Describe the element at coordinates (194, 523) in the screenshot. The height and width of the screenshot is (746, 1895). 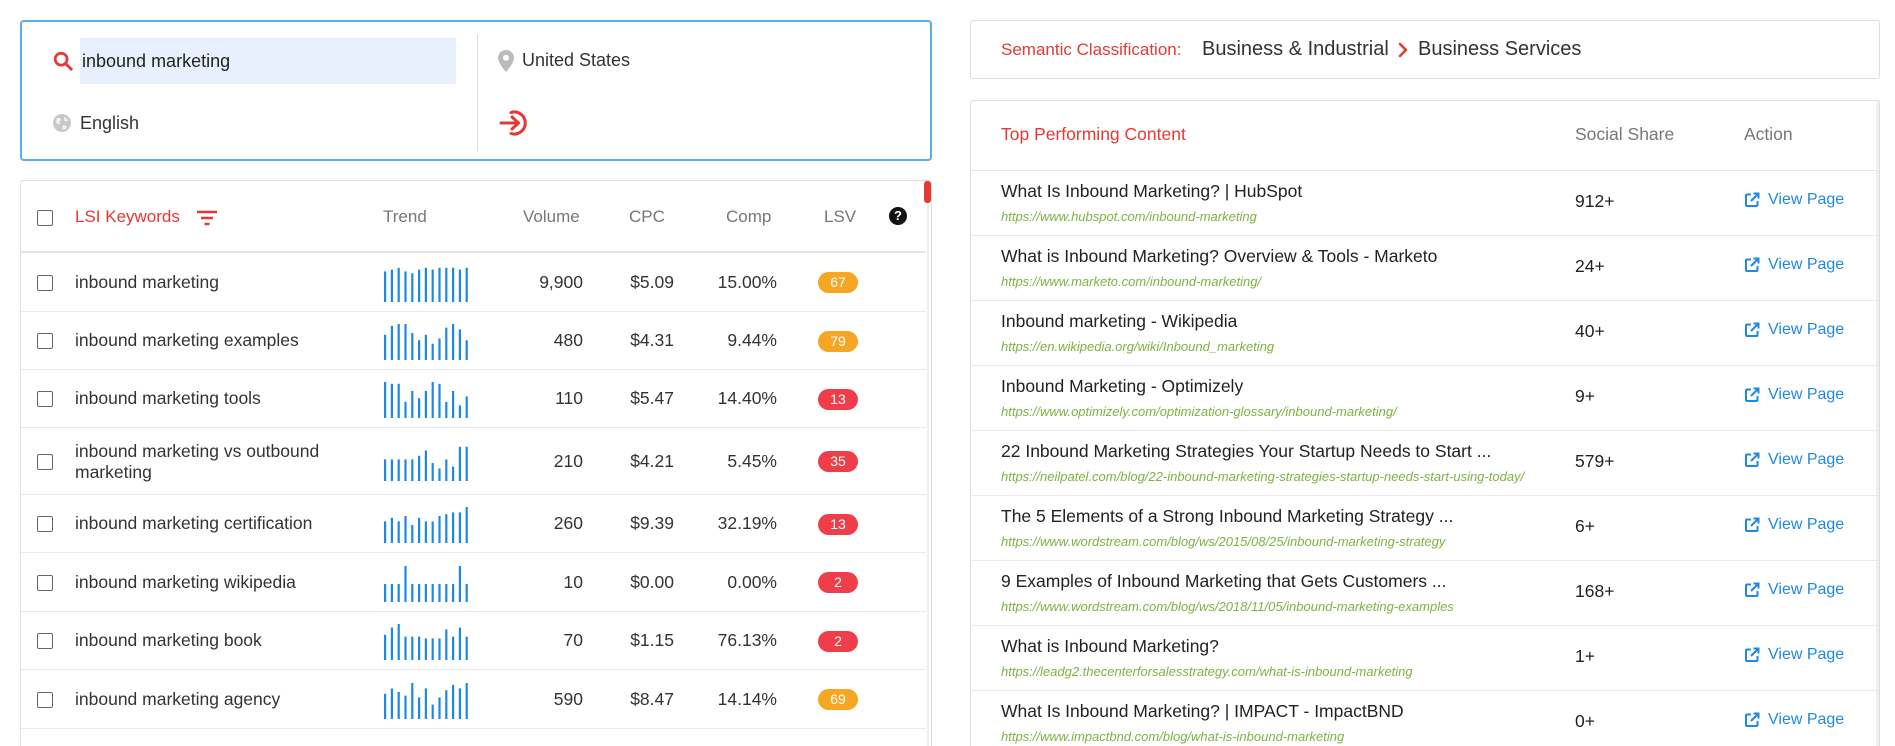
I see `keyword-cell: inbound marketing certification` at that location.